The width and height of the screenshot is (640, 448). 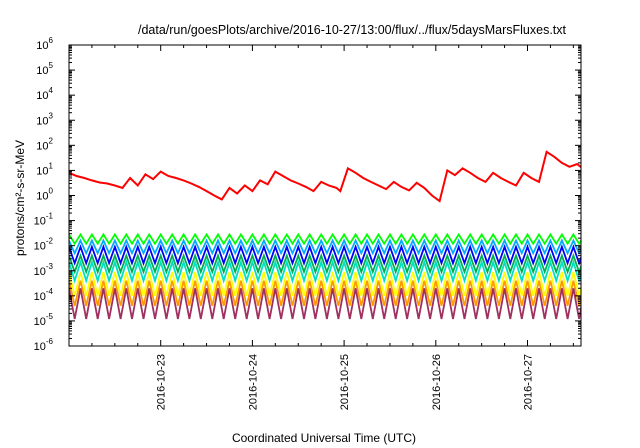 What do you see at coordinates (324, 438) in the screenshot?
I see `x-axis-label: Coordinated Universal Time (UTC)` at bounding box center [324, 438].